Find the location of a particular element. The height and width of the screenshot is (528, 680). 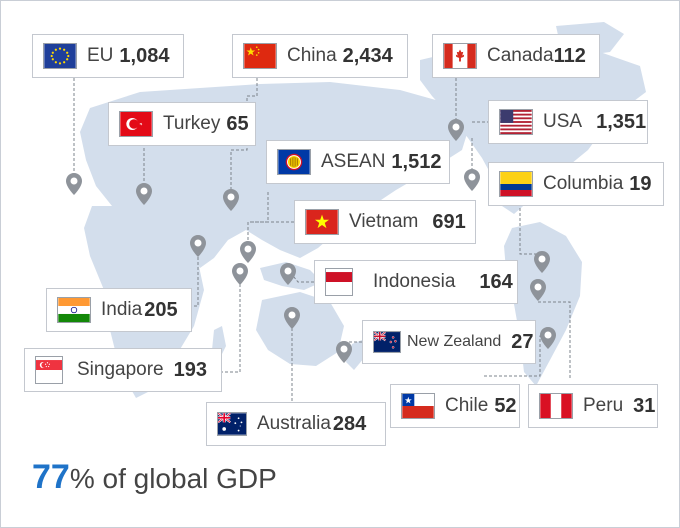

card-china: China 2,434 is located at coordinates (320, 56).